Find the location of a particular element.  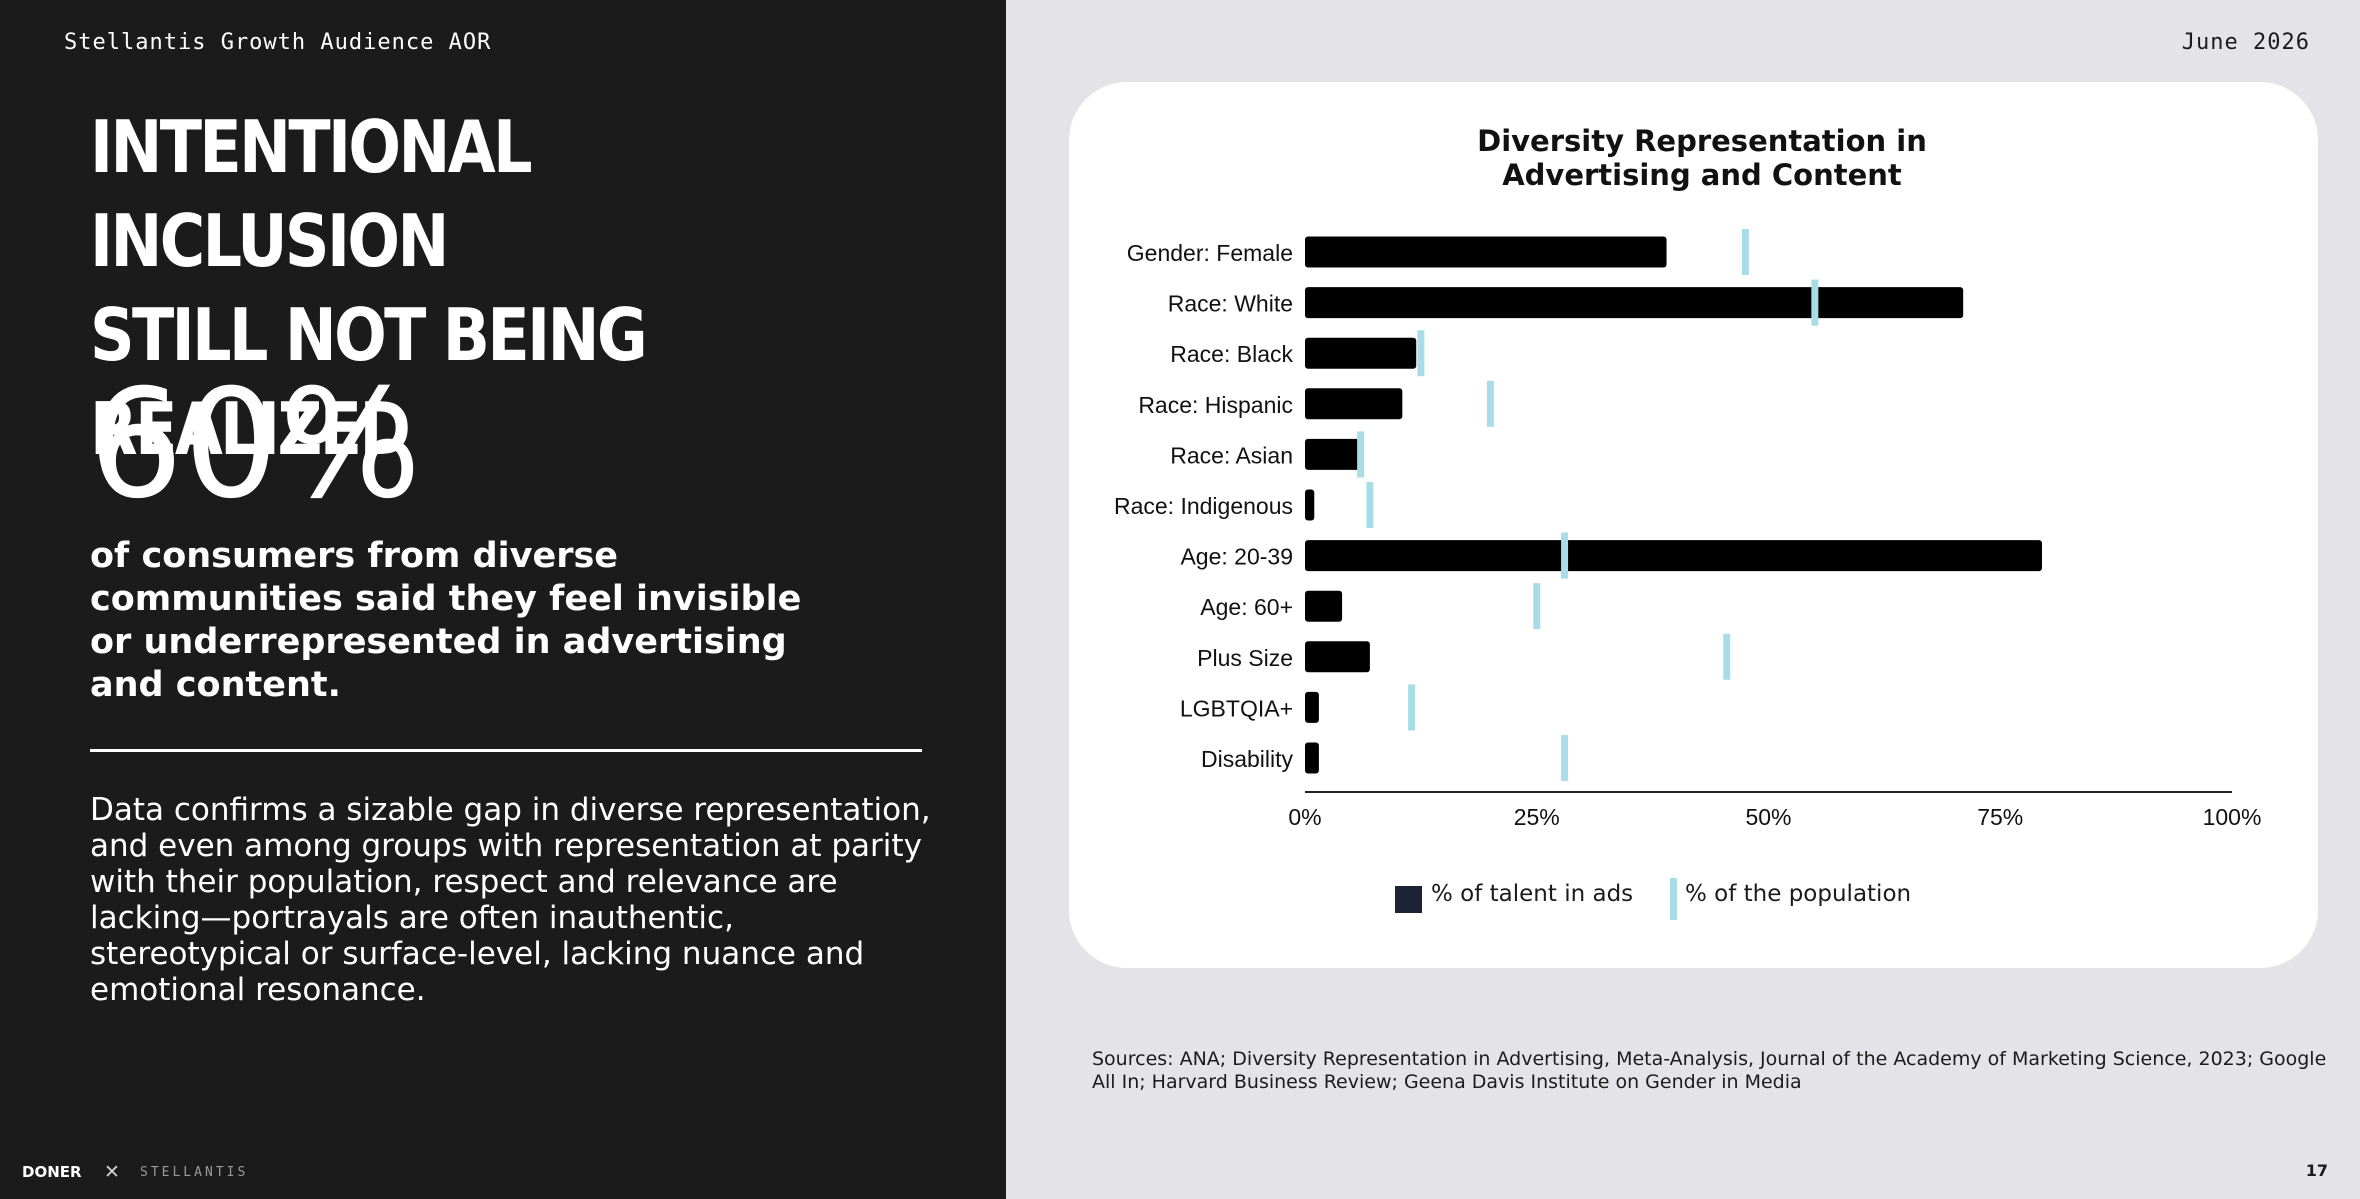

divider is located at coordinates (506, 750).